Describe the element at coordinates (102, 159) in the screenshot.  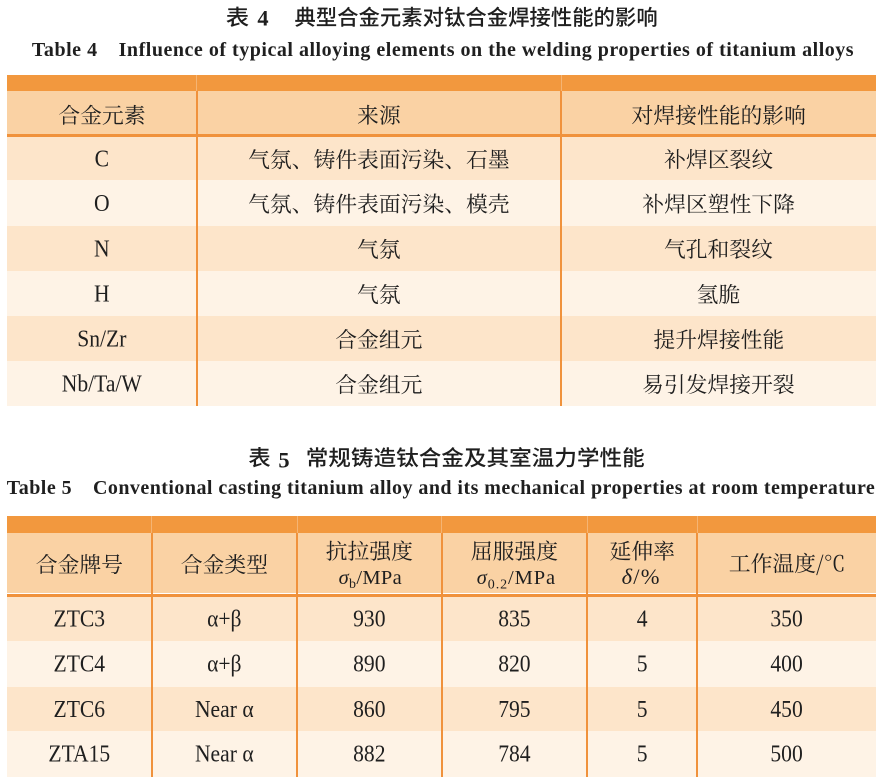
I see `svg-text: C` at that location.